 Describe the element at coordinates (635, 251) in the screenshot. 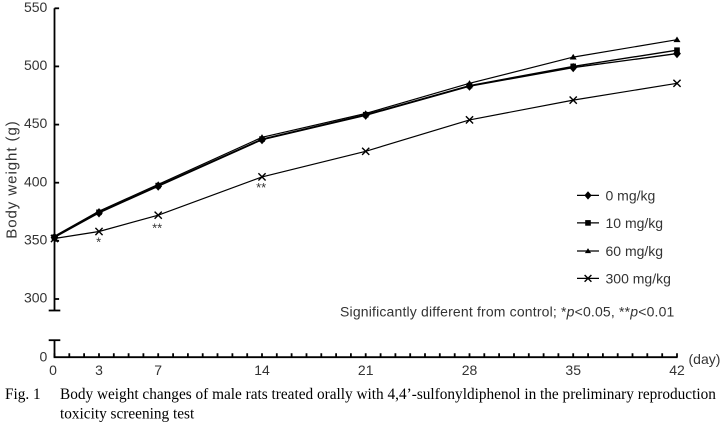

I see `svg-text: 60 mg/kg` at that location.